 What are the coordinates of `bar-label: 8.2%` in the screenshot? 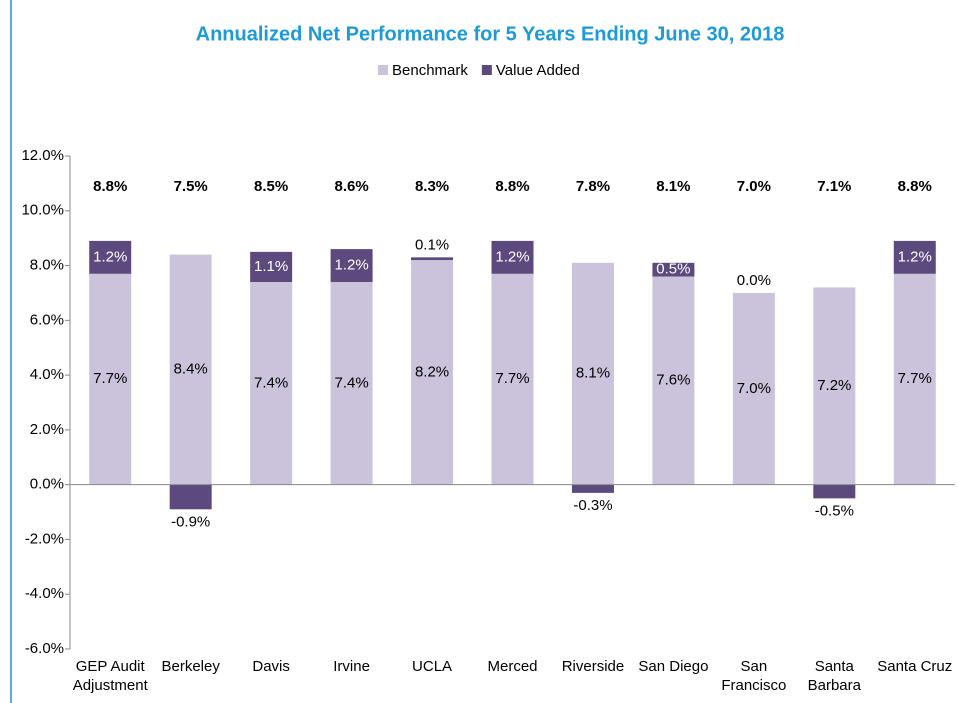 It's located at (432, 371).